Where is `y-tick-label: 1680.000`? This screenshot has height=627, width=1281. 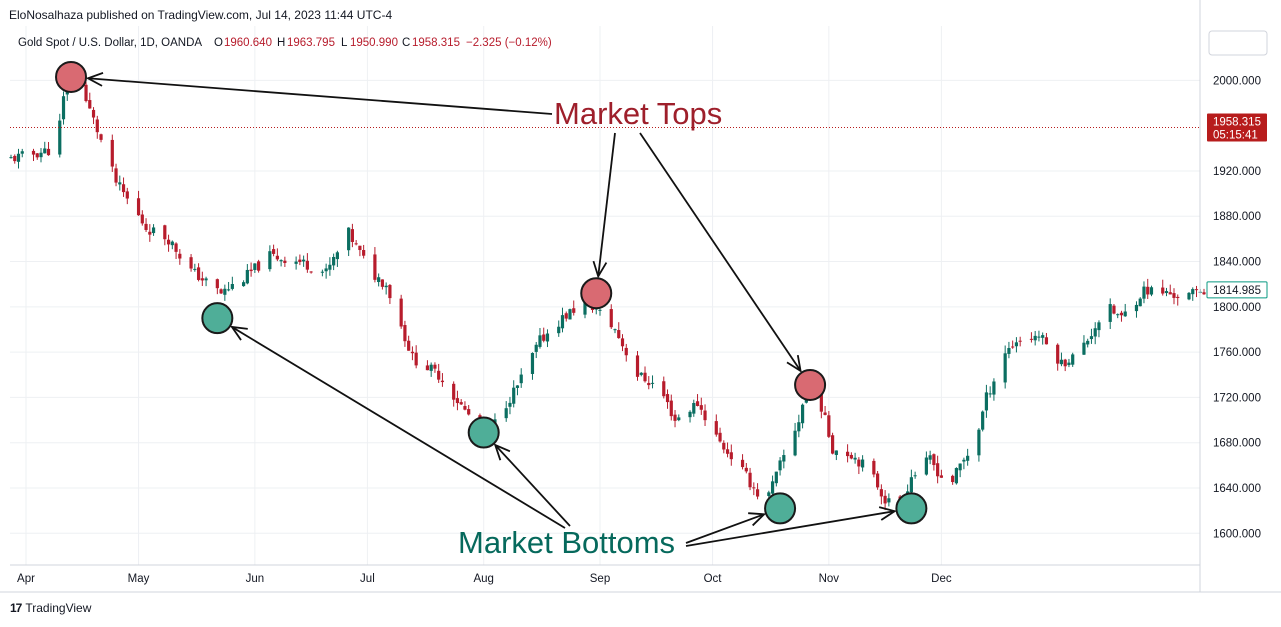
y-tick-label: 1680.000 is located at coordinates (1237, 444).